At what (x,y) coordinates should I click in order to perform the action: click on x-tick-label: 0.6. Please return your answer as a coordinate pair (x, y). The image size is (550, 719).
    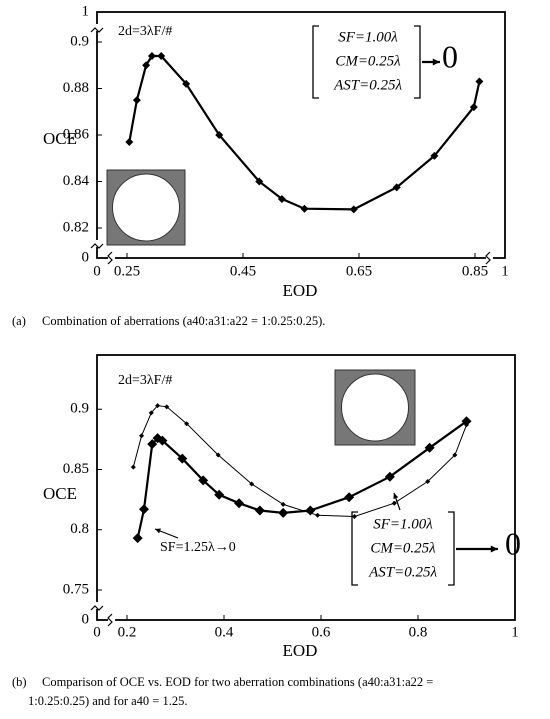
    Looking at the image, I should click on (321, 632).